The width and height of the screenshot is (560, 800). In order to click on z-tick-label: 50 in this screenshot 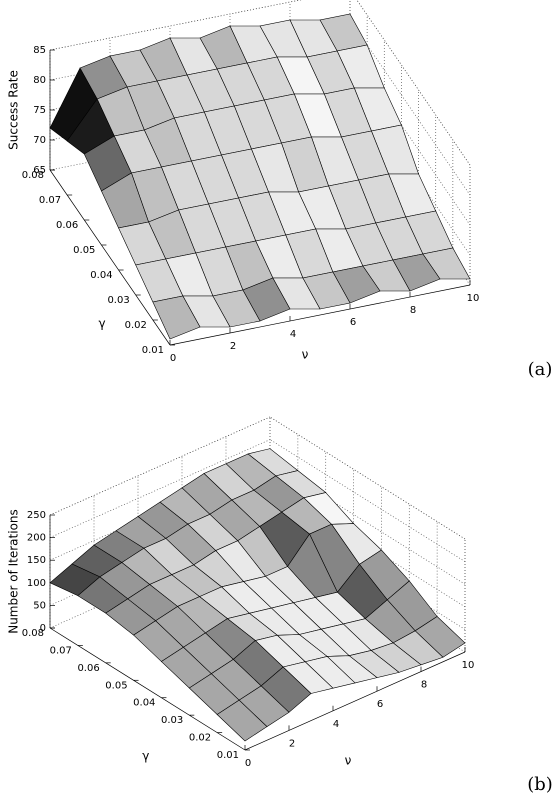, I will do `click(39, 605)`.